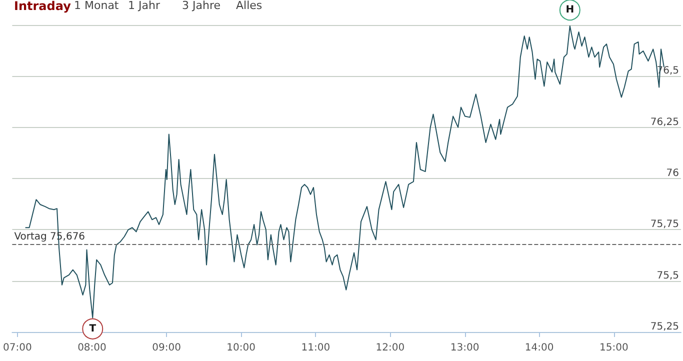 This screenshot has width=683, height=361. What do you see at coordinates (465, 348) in the screenshot?
I see `x-tick-label: 13:00` at bounding box center [465, 348].